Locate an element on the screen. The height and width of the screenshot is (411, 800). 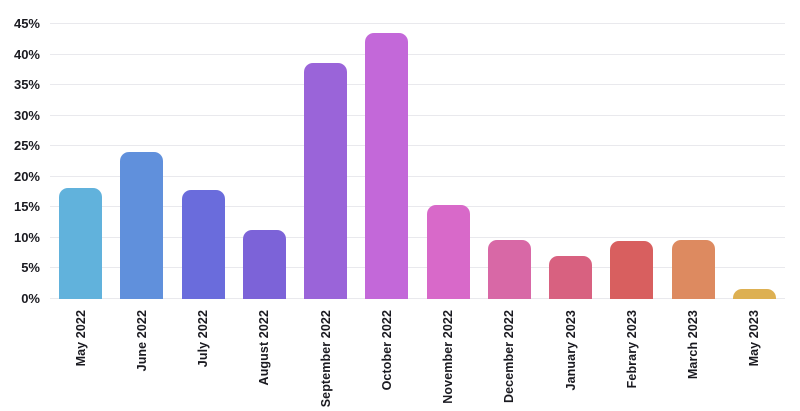
x-axis-label-cell: May 2023 is located at coordinates (754, 360).